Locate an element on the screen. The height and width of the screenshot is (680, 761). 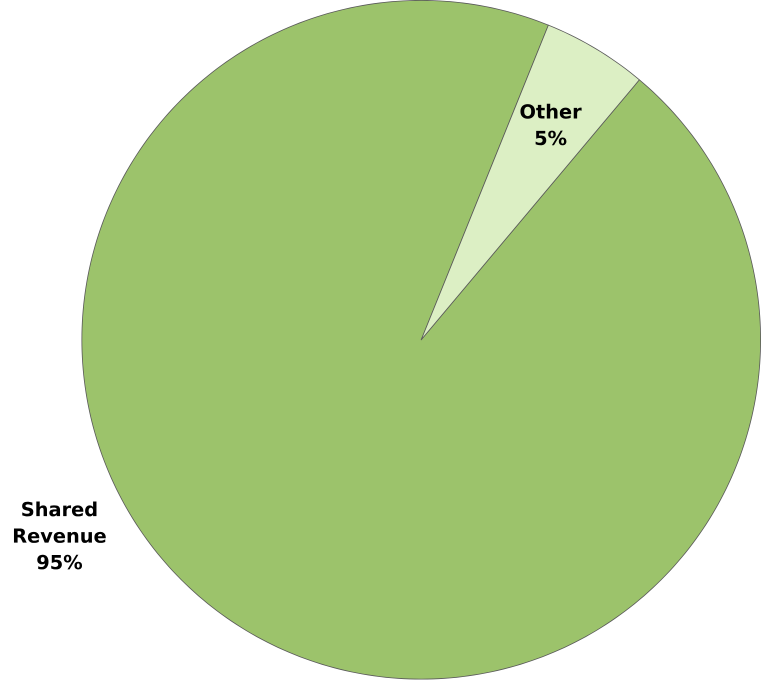
slice-label: Other is located at coordinates (551, 111).